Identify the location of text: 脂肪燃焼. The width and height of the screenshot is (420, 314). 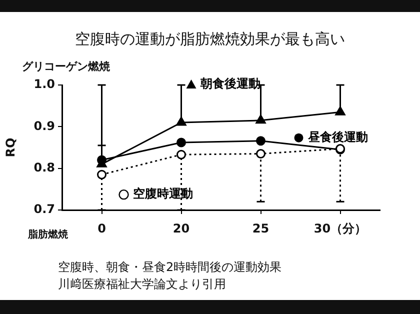
(48, 234).